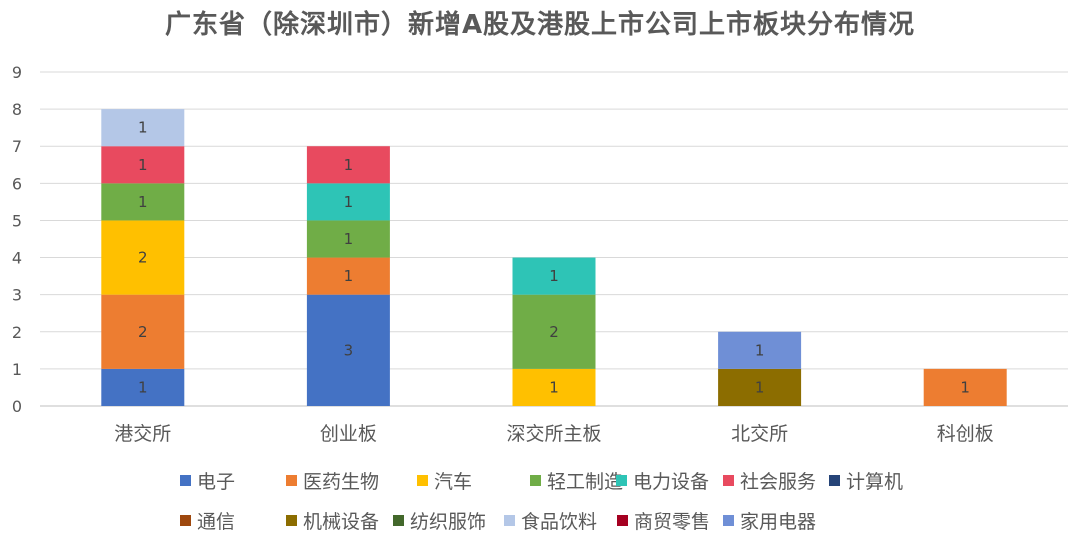  Describe the element at coordinates (216, 482) in the screenshot. I see `legend-label: 电子` at that location.